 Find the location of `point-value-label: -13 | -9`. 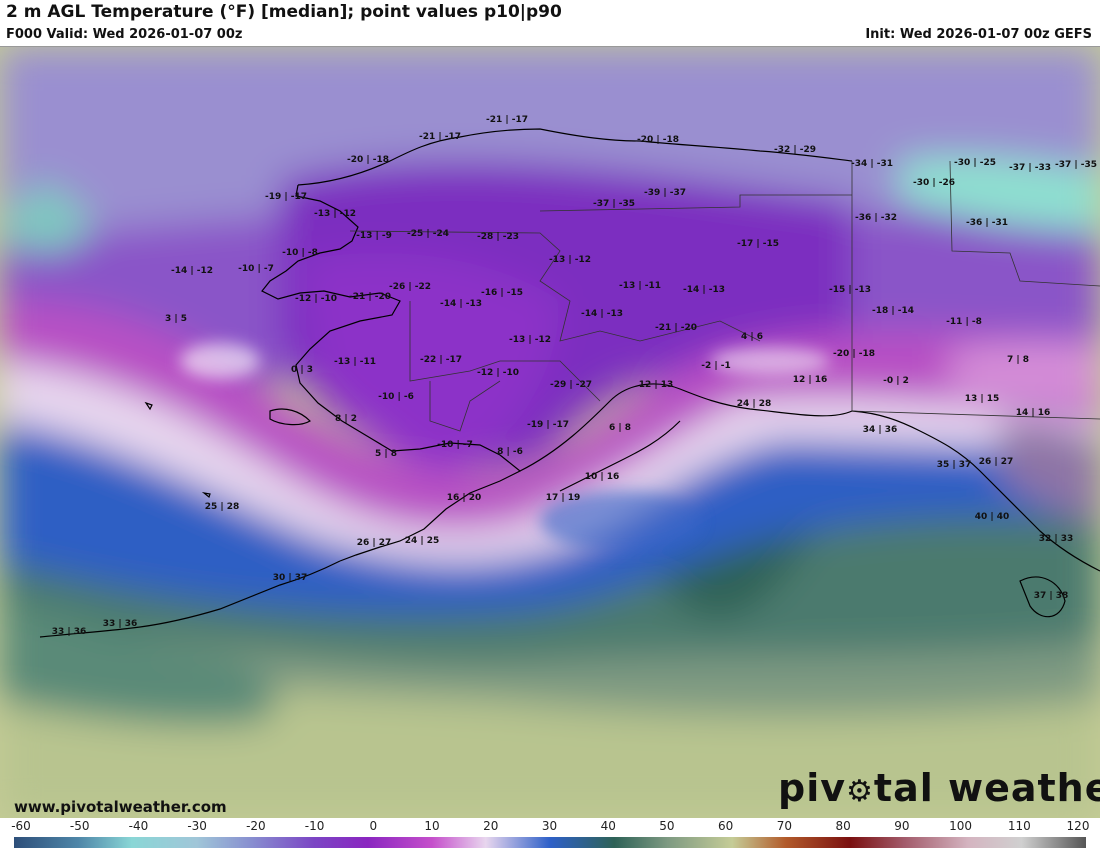

point-value-label: -13 | -9 is located at coordinates (374, 236).